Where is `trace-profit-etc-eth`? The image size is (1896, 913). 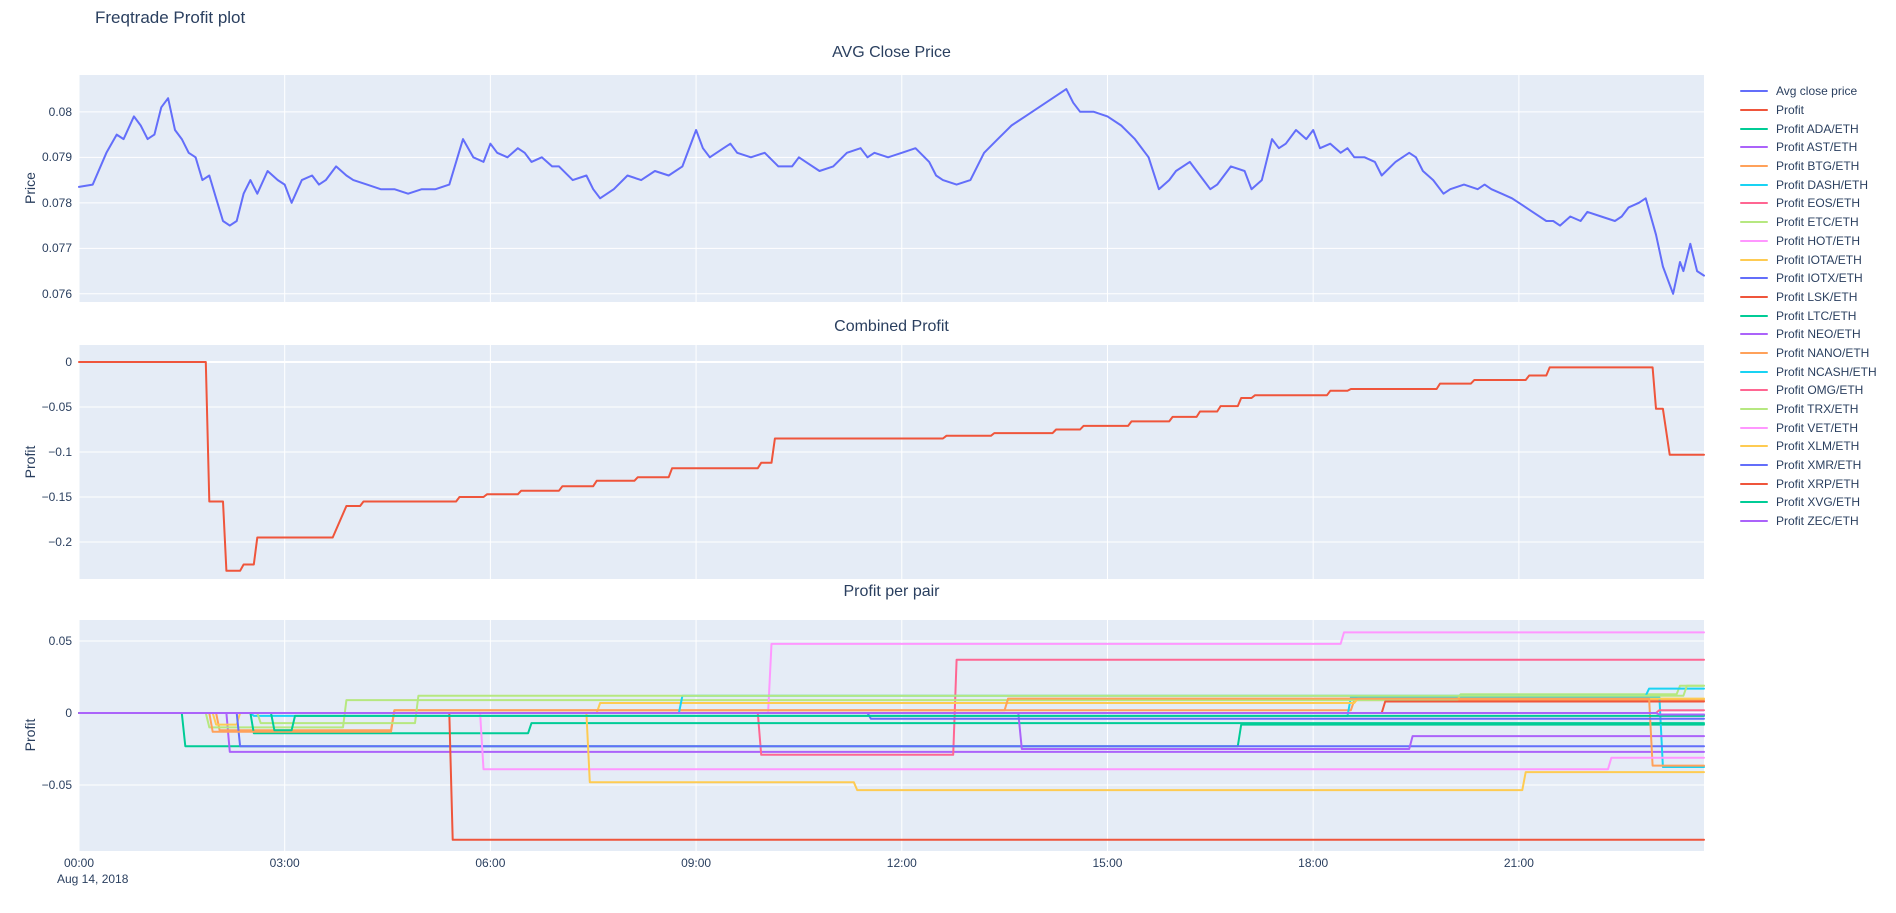
trace-profit-etc-eth is located at coordinates (891, 706).